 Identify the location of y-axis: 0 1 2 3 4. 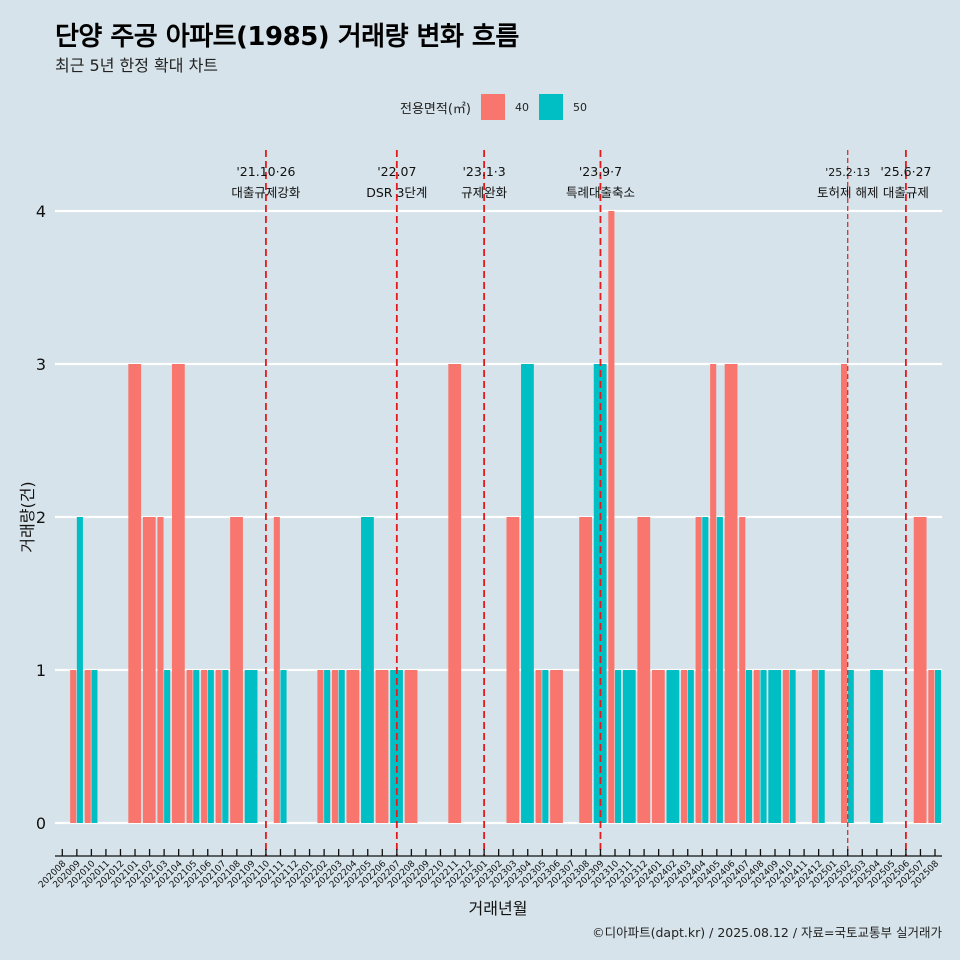
(41, 517).